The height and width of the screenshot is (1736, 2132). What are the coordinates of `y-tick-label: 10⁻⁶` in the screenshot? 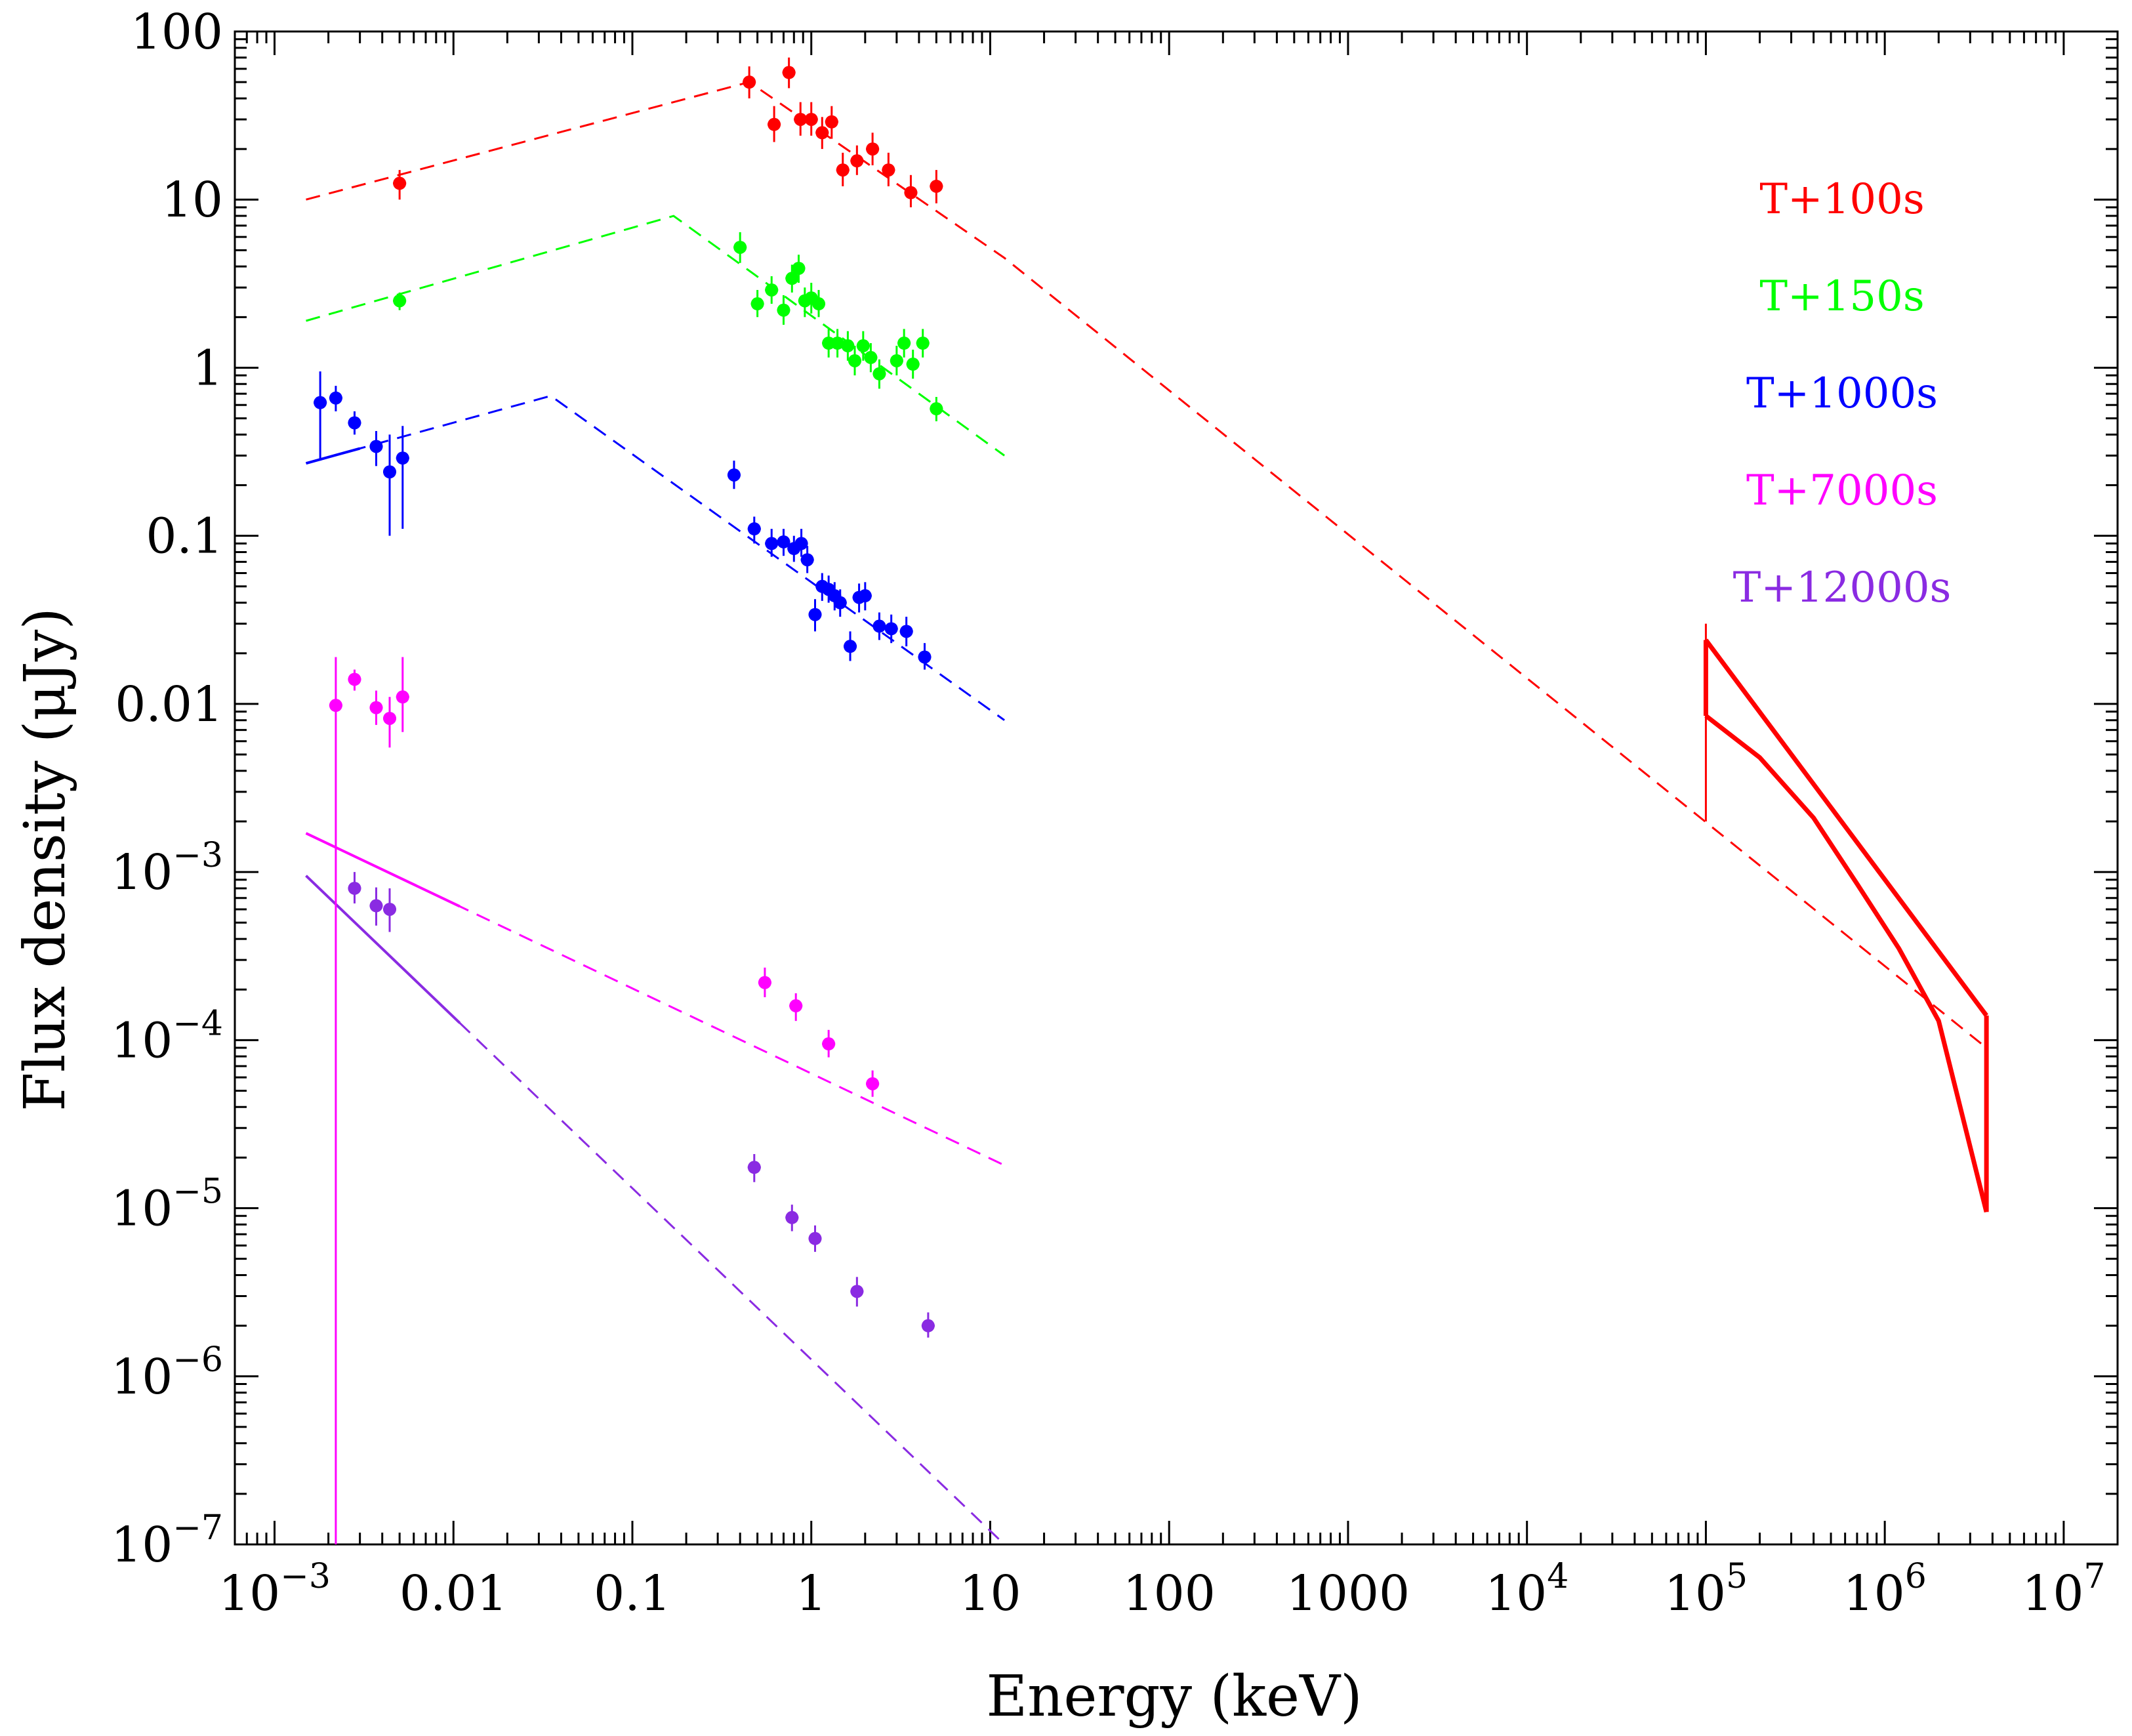 It's located at (167, 1372).